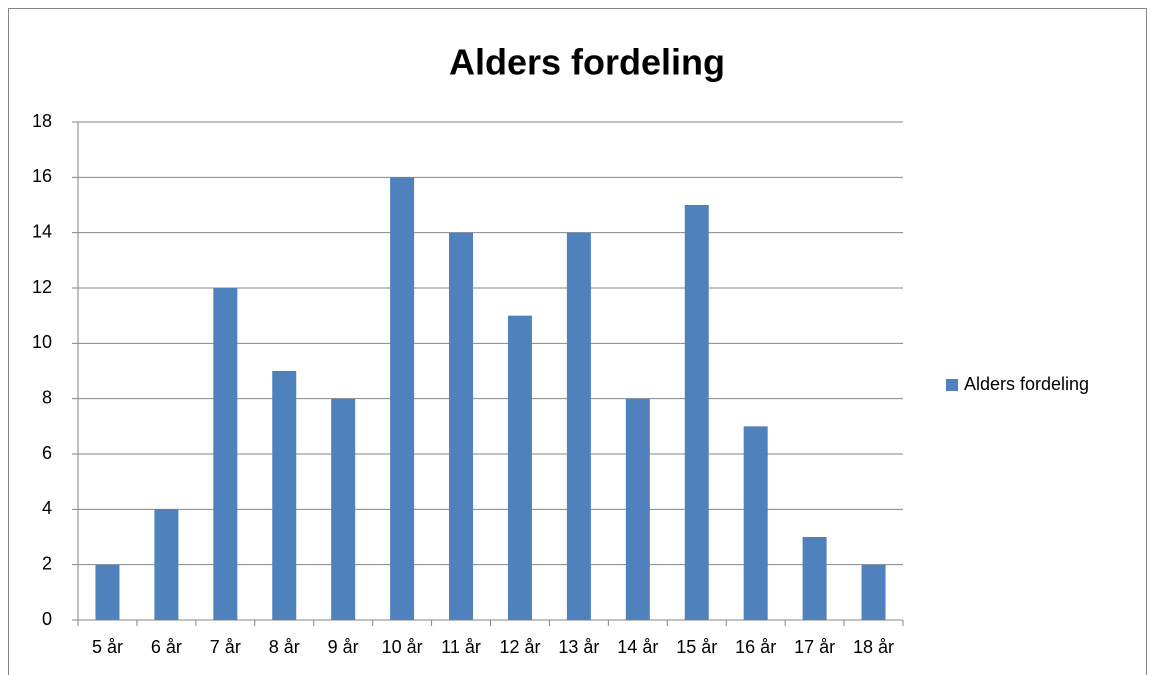 The height and width of the screenshot is (675, 1151). I want to click on x-tick-label: 13 år, so click(578, 647).